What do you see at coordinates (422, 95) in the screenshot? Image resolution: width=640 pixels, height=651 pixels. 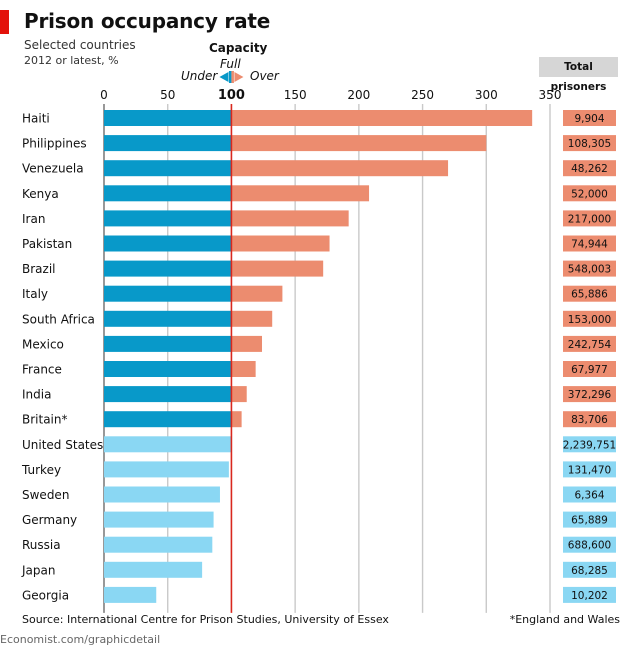 I see `x-tick-label: 250` at bounding box center [422, 95].